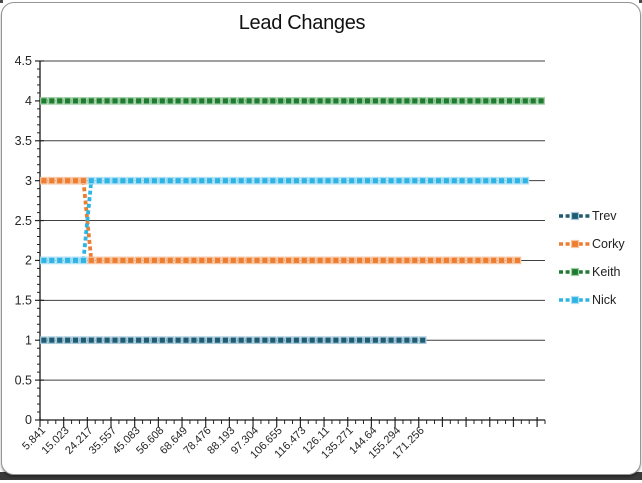  What do you see at coordinates (575, 272) in the screenshot?
I see `legend-square` at bounding box center [575, 272].